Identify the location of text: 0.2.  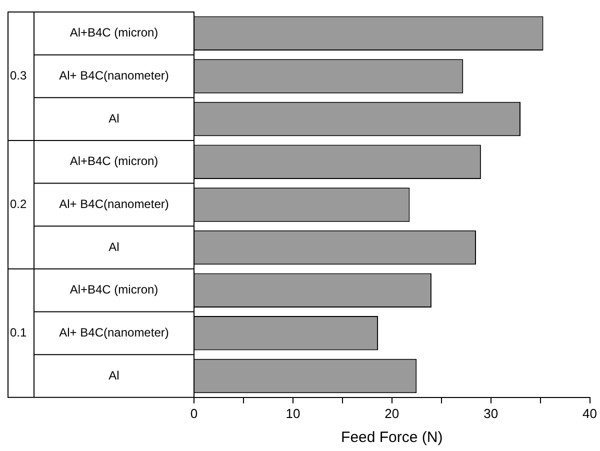
(19, 204).